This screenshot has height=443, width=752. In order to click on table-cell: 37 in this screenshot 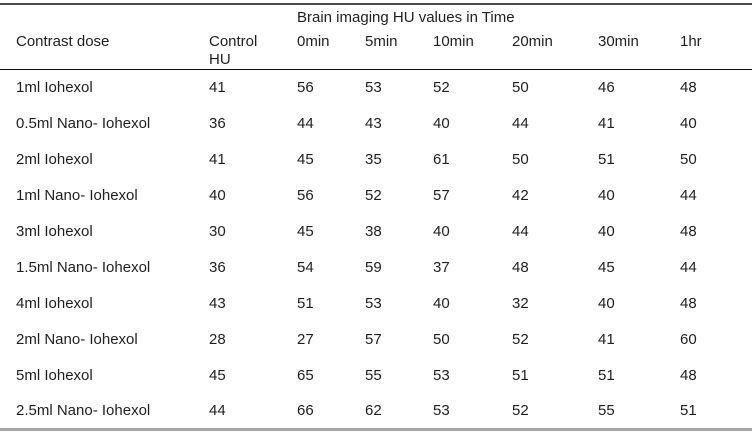, I will do `click(441, 267)`.